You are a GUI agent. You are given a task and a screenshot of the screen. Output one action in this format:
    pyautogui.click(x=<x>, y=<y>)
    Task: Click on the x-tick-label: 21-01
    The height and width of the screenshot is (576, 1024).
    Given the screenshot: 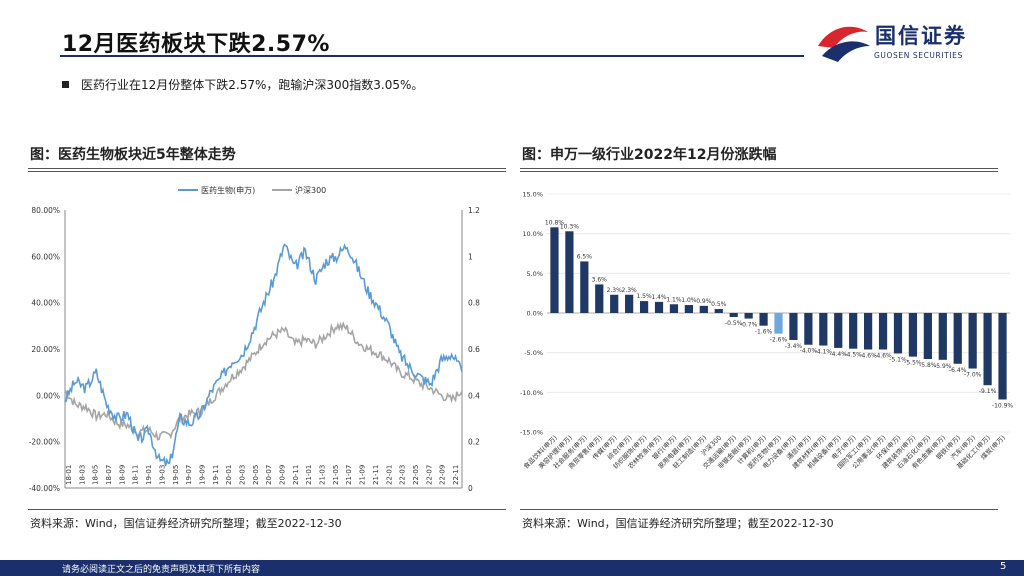 What is the action you would take?
    pyautogui.click(x=309, y=475)
    